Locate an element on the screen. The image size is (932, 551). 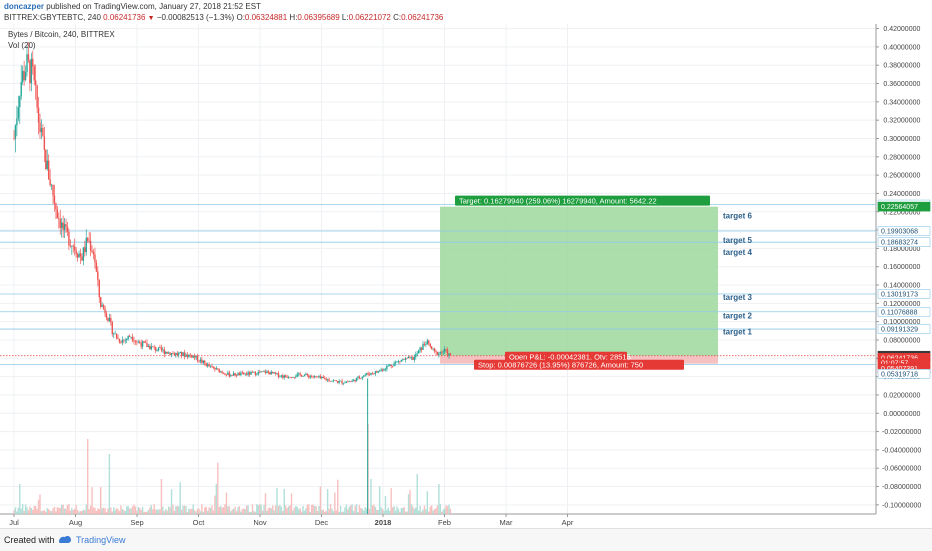
price-axis-bg is located at coordinates (904, 269).